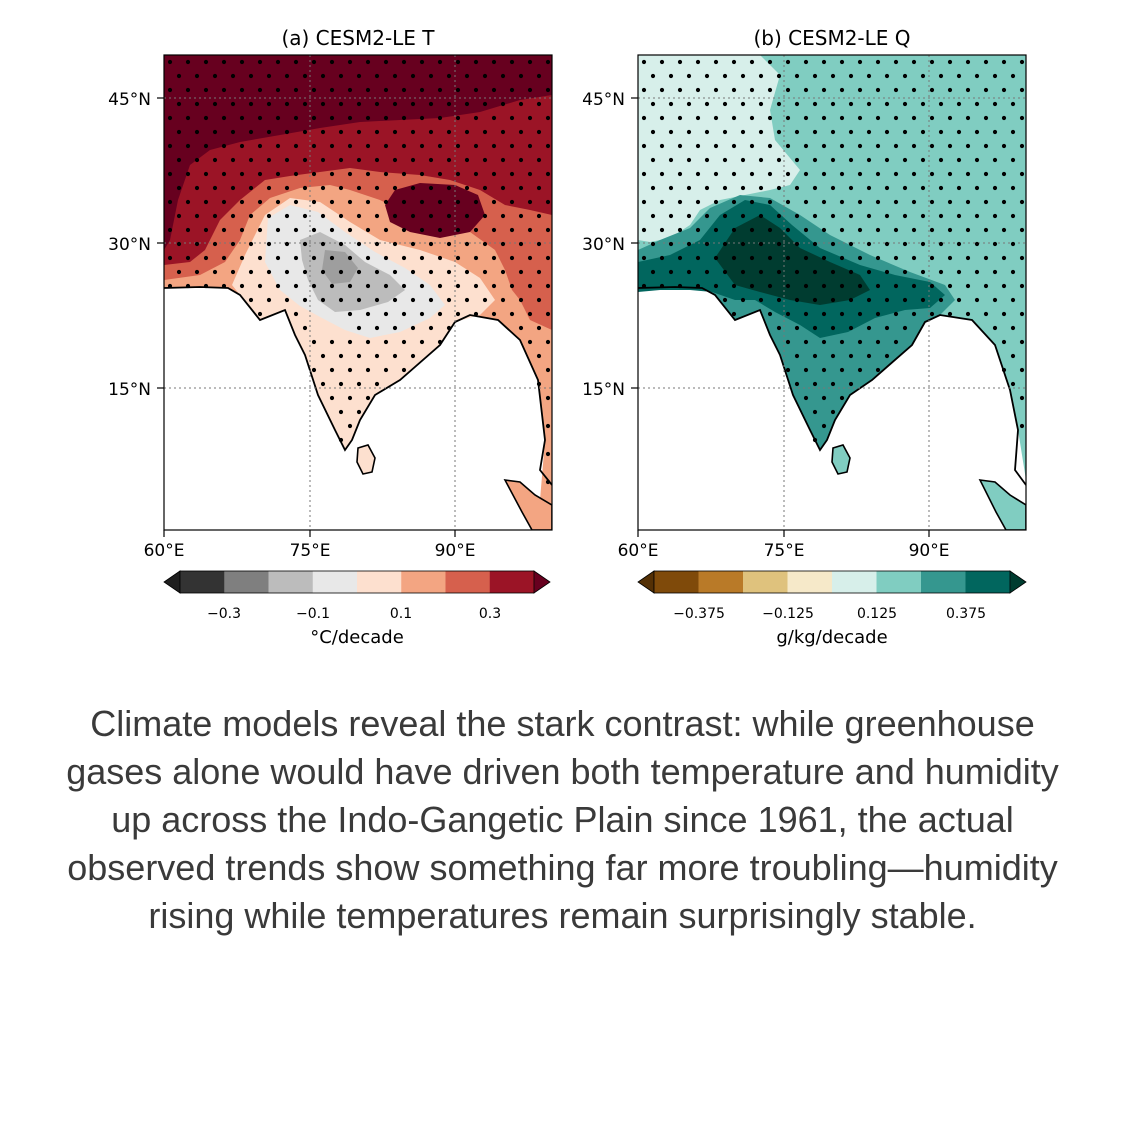 The image size is (1125, 1145). I want to click on panel-a-lat-label: 15°N, so click(129, 390).